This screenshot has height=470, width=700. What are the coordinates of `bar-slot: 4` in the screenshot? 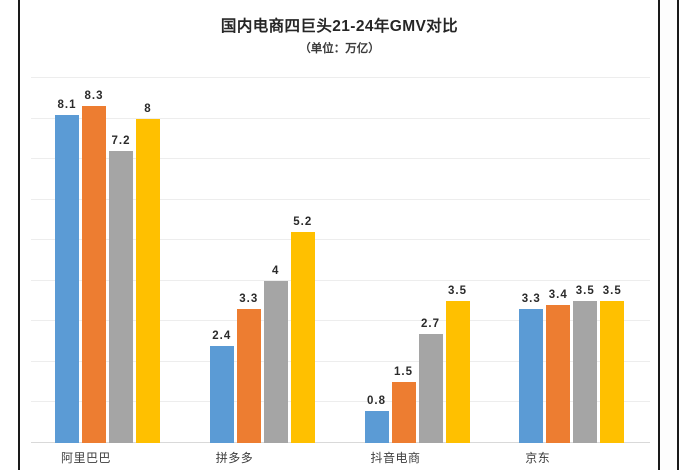 It's located at (275, 260).